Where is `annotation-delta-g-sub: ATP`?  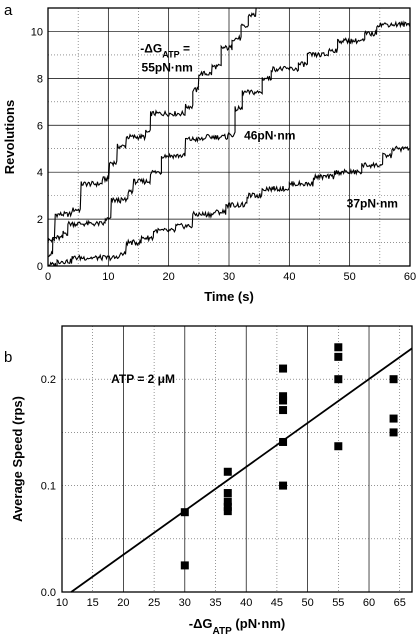
annotation-delta-g-sub: ATP is located at coordinates (170, 55).